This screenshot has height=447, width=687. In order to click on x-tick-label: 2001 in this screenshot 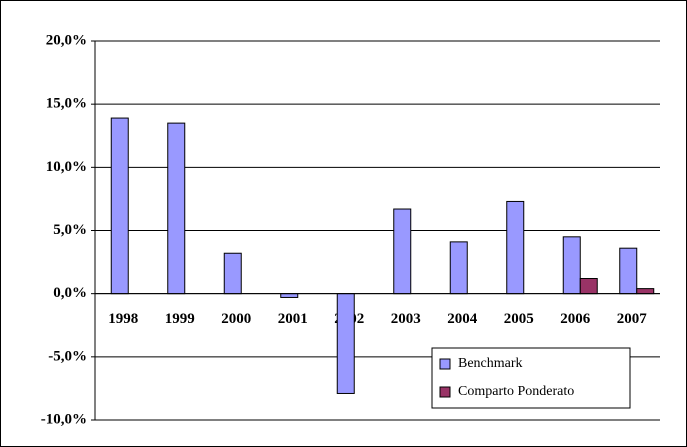, I will do `click(293, 319)`.